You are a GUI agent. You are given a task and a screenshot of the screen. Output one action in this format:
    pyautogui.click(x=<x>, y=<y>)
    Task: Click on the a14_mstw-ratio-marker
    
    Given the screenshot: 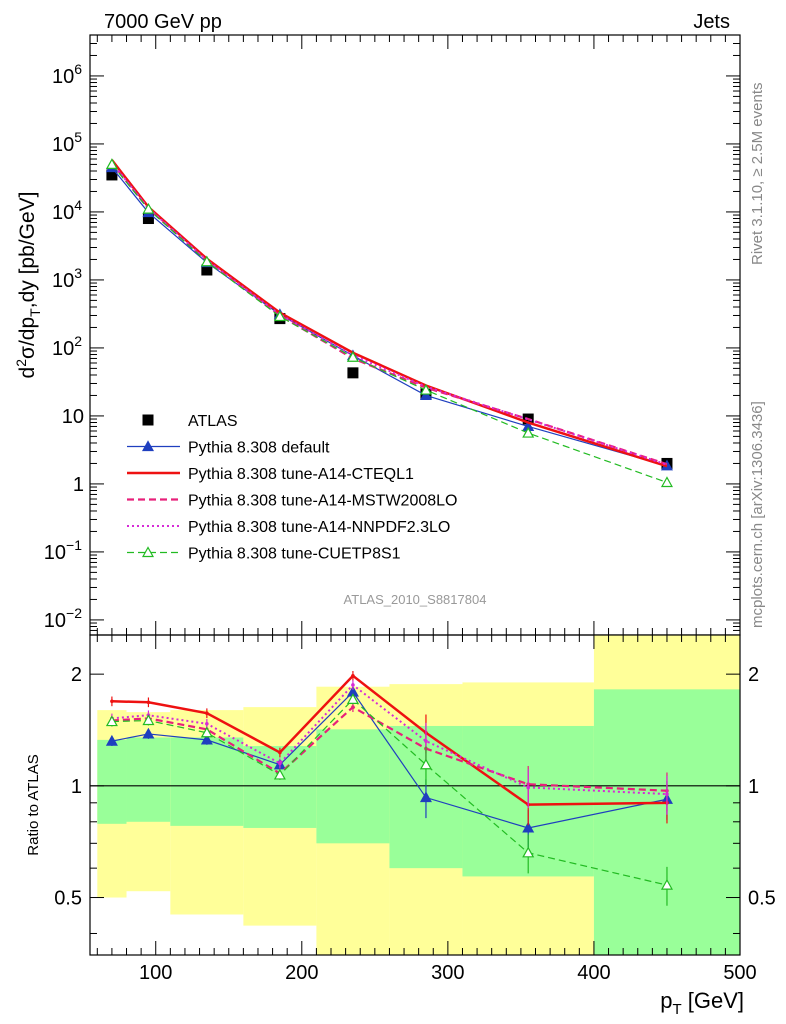 What is the action you would take?
    pyautogui.click(x=353, y=707)
    